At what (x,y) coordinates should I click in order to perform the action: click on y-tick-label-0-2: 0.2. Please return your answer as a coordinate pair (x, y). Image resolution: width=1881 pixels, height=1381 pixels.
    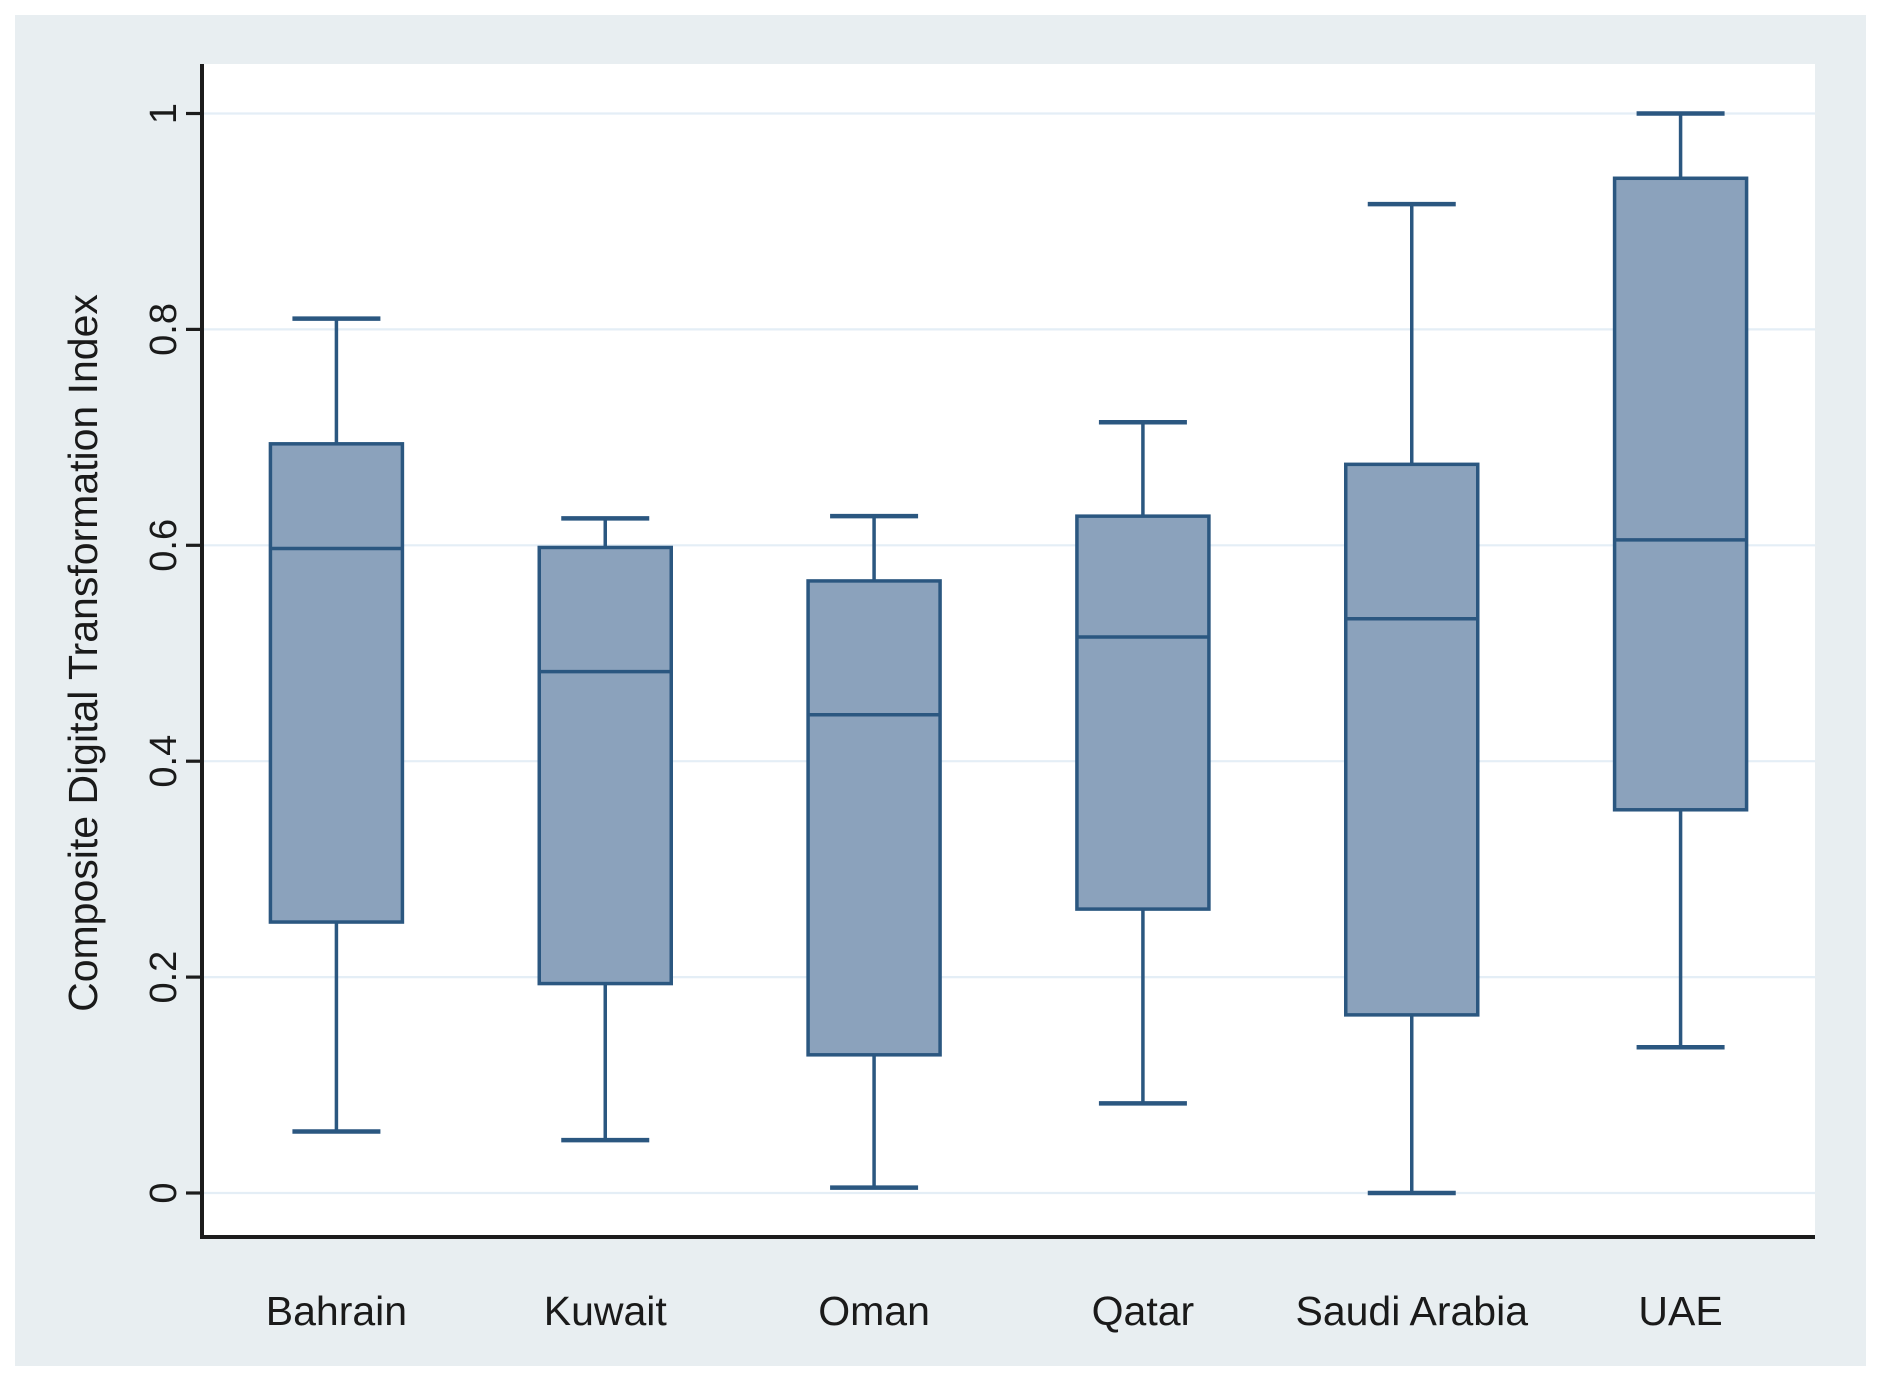
    Looking at the image, I should click on (164, 977).